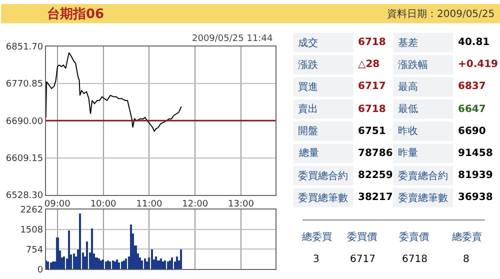  What do you see at coordinates (466, 259) in the screenshot?
I see `text: 8` at bounding box center [466, 259].